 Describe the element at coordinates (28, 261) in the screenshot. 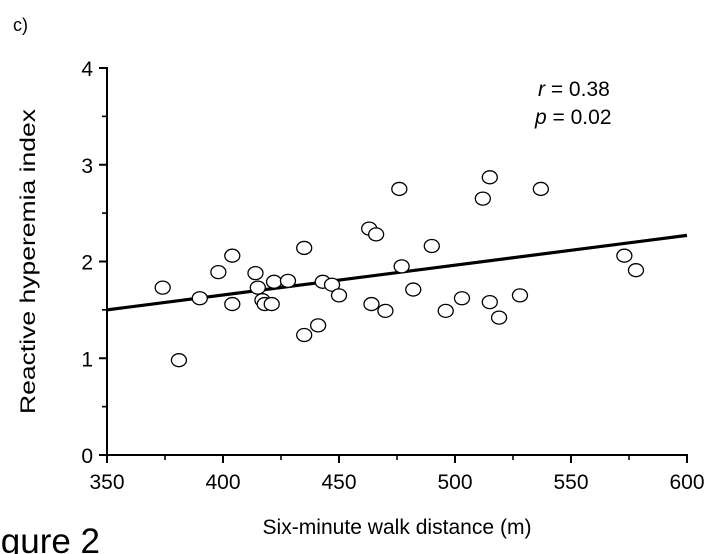

I see `y-axis-label: Reactive hyperemia index` at that location.